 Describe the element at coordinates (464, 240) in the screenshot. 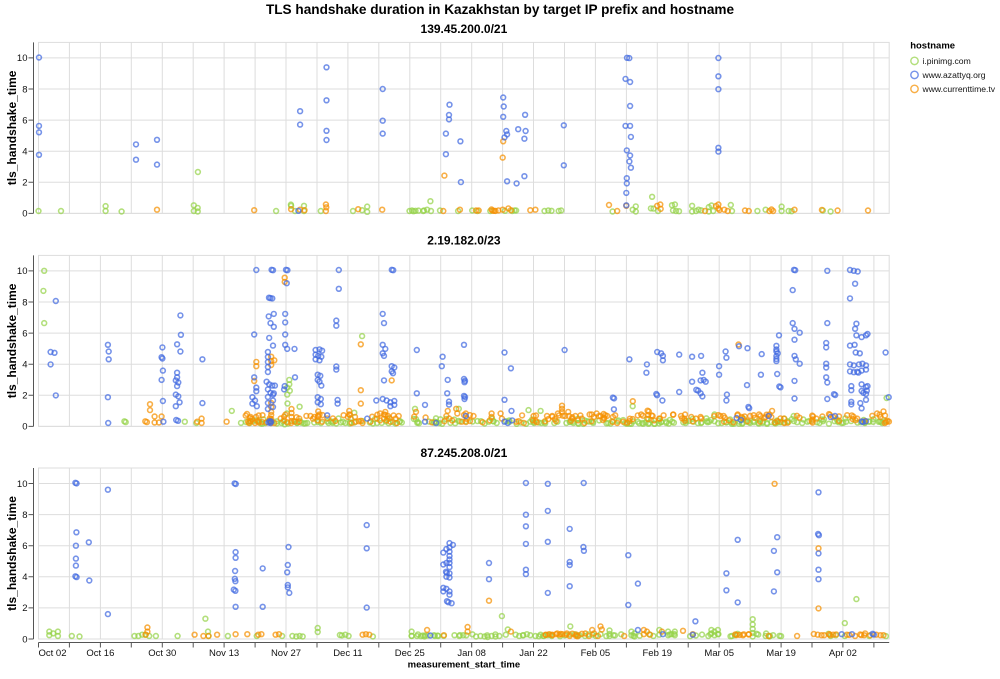

I see `svg-text: 2.19.182.0/23` at that location.